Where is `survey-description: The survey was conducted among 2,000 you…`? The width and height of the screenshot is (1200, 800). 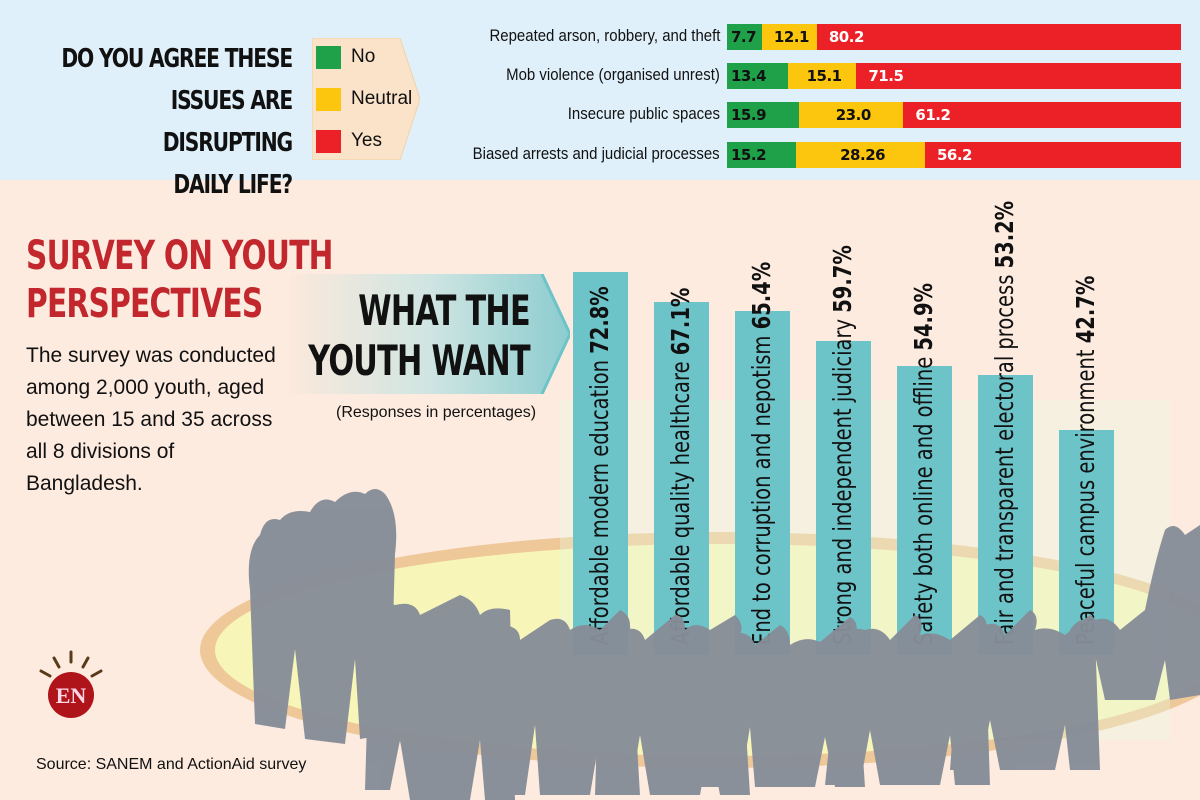 survey-description: The survey was conducted among 2,000 you… is located at coordinates (176, 420).